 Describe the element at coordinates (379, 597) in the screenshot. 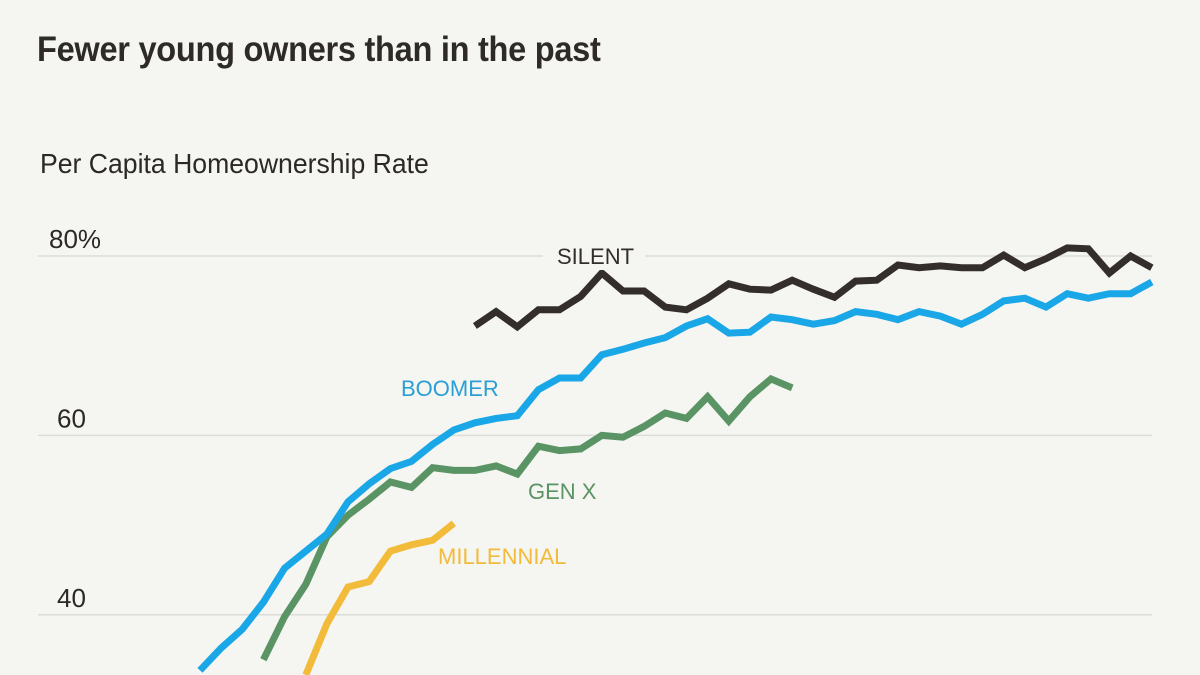

I see `series-line-millennial` at that location.